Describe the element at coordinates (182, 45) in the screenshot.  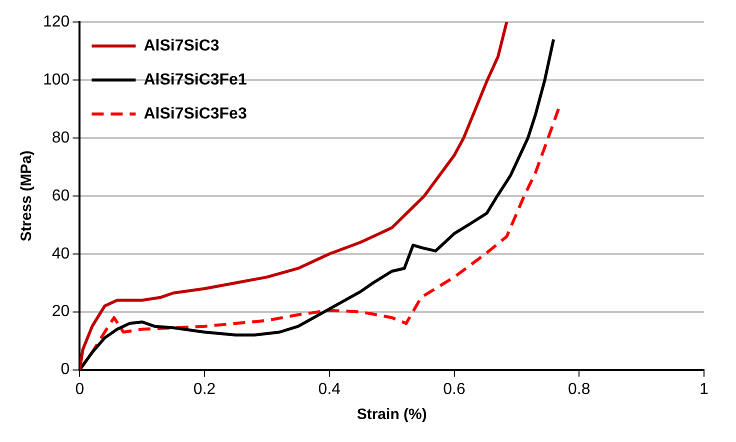
I see `legend-label: AlSi7SiC3` at that location.